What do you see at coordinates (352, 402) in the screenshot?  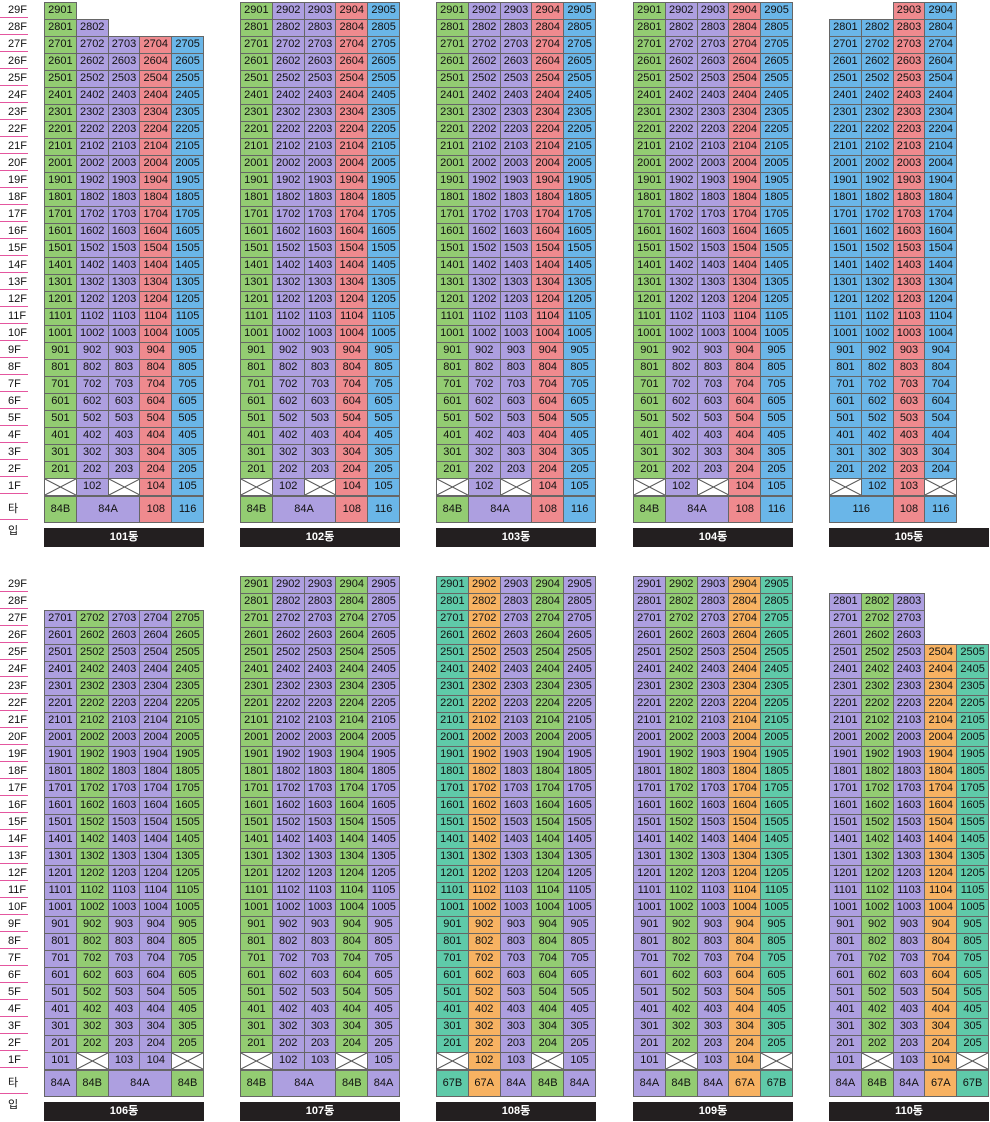 I see `unit-cell: 604` at bounding box center [352, 402].